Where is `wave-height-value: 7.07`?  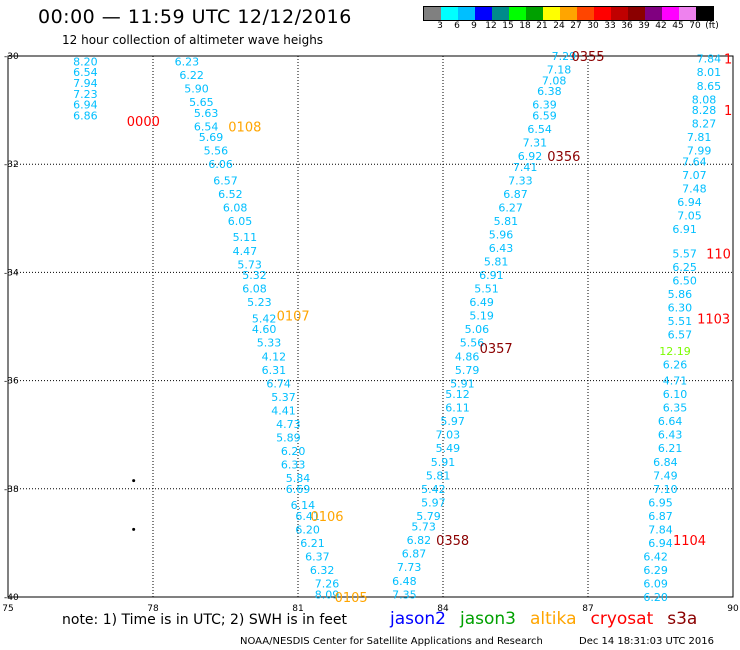
wave-height-value: 7.07 is located at coordinates (694, 175).